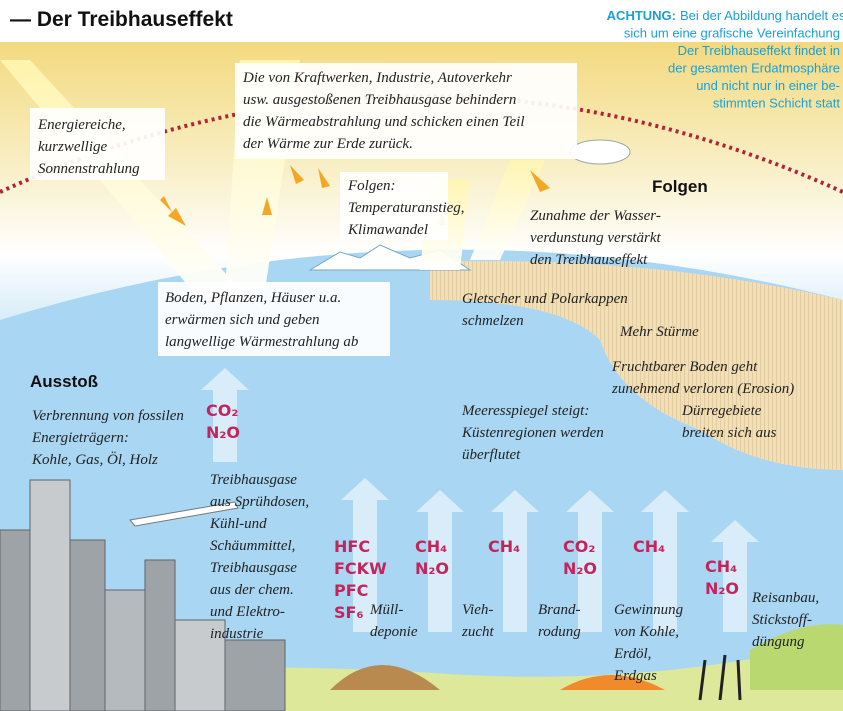  What do you see at coordinates (595, 216) in the screenshot?
I see `consequence-text: Zunahme der Wasser-` at bounding box center [595, 216].